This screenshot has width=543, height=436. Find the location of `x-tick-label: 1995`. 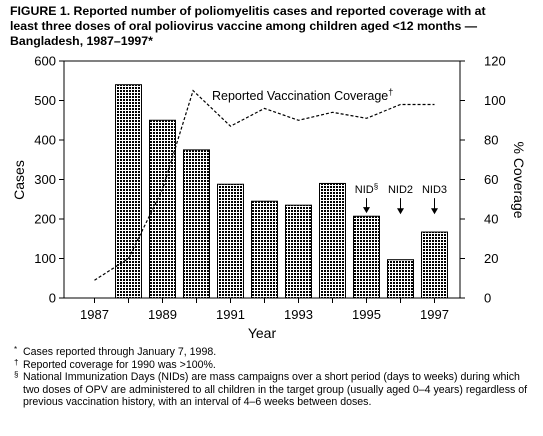

x-tick-label: 1995 is located at coordinates (366, 314).